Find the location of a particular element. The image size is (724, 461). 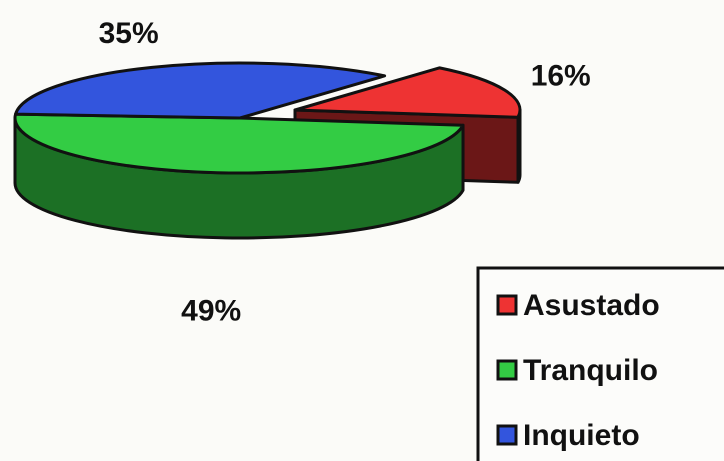

data-label: 35% is located at coordinates (129, 33).